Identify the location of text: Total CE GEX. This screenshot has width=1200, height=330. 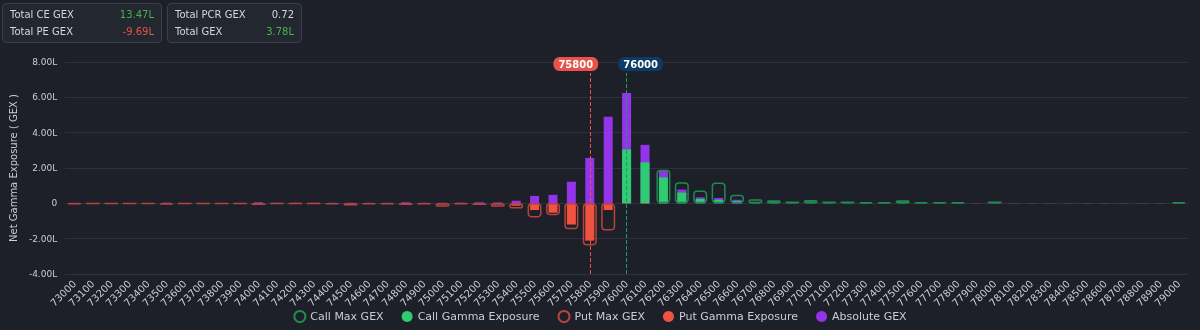
(42, 15).